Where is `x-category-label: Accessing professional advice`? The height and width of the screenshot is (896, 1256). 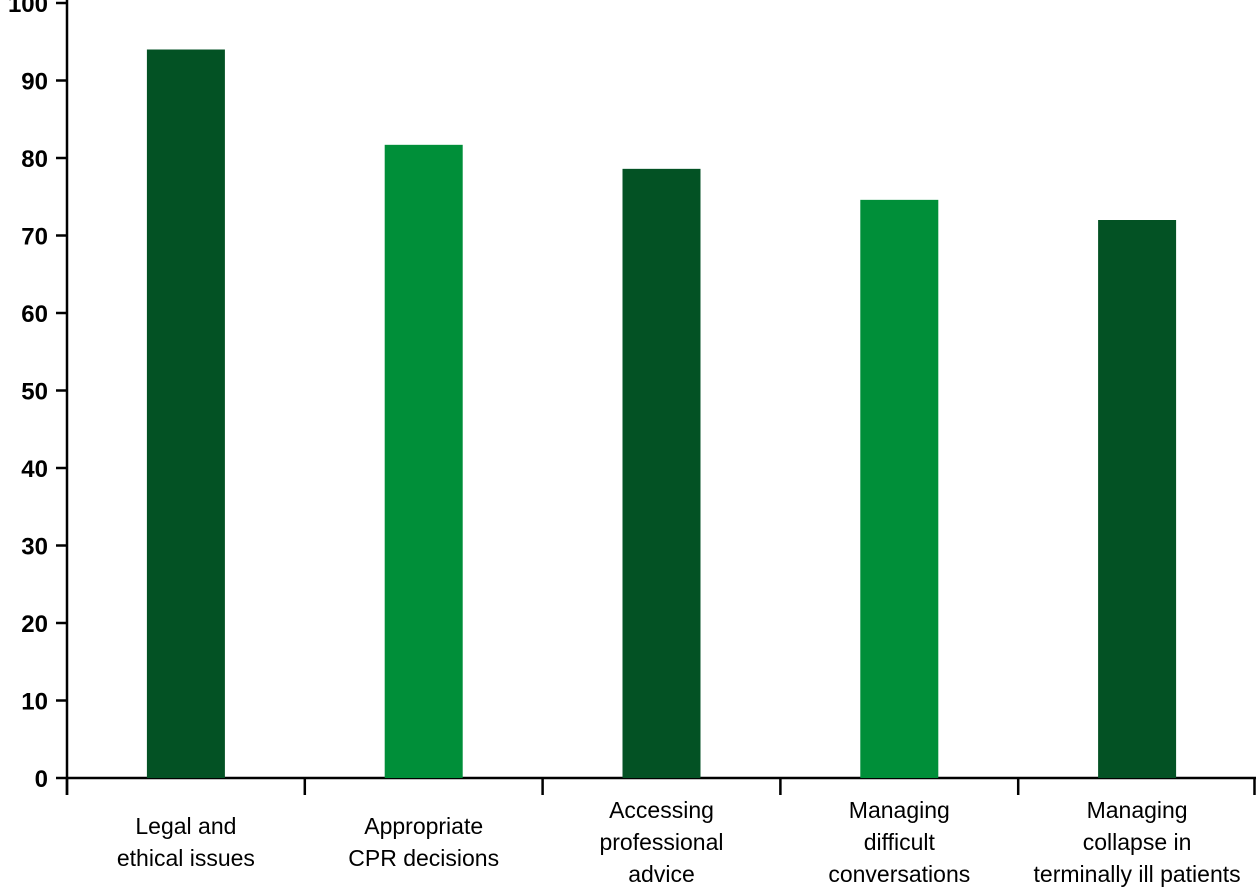
x-category-label: Accessing professional advice is located at coordinates (661, 842).